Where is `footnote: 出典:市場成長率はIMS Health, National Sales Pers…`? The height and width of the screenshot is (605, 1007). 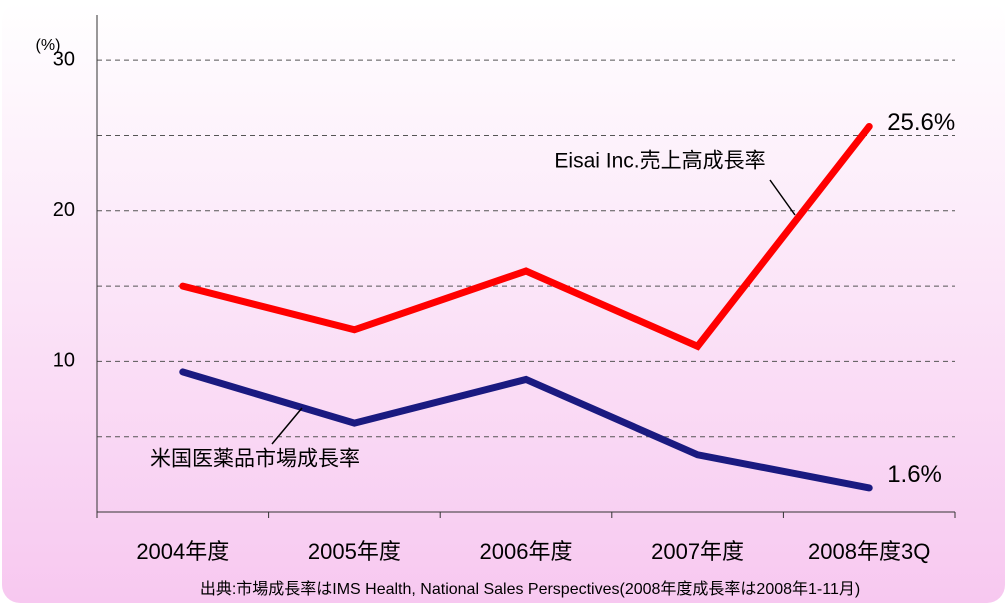
footnote: 出典:市場成長率はIMS Health, National Sales Pers… is located at coordinates (530, 589).